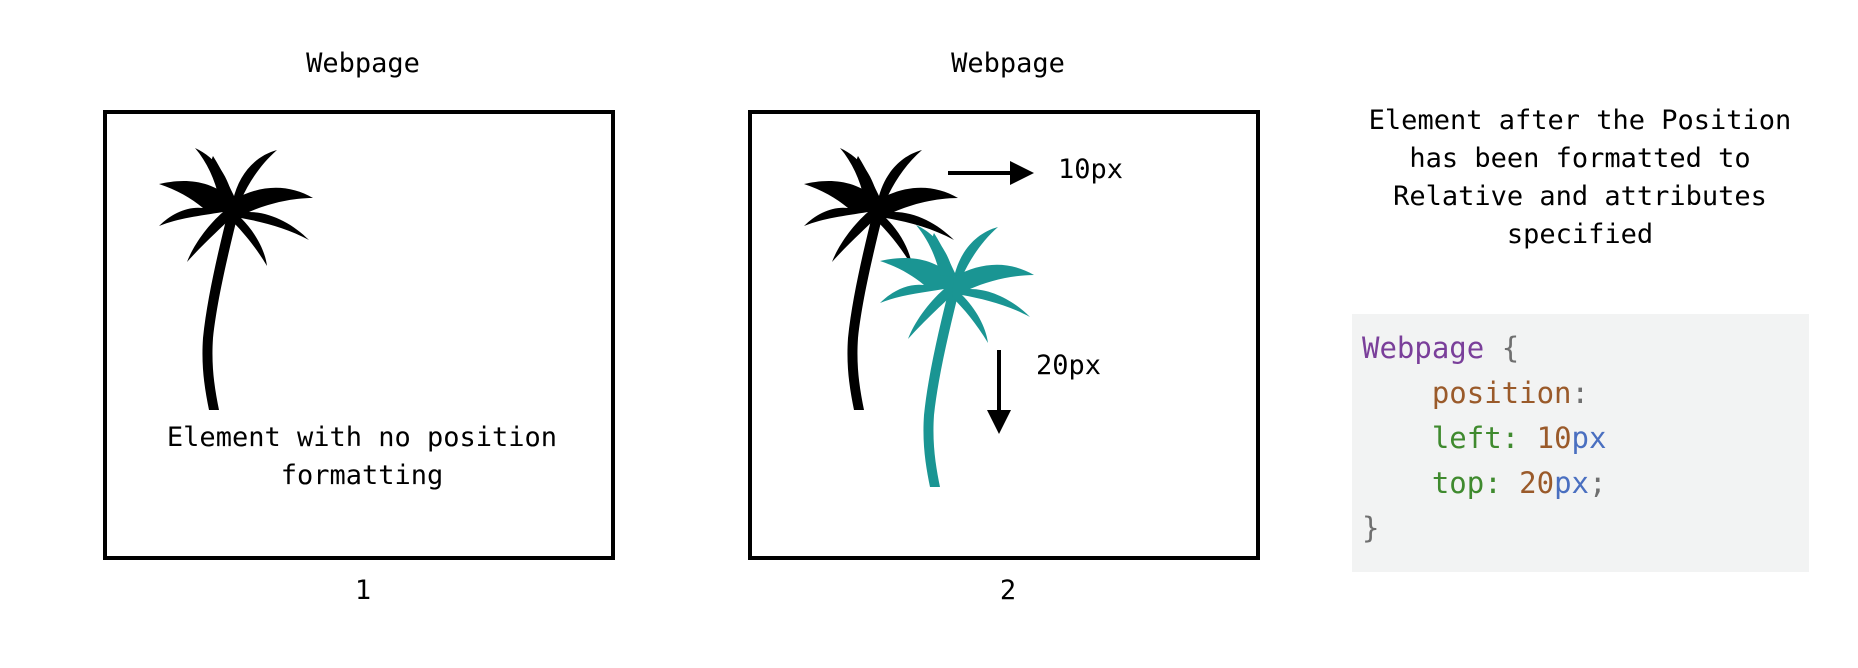 The image size is (1858, 668). I want to click on code-close-brace: }, so click(1371, 528).